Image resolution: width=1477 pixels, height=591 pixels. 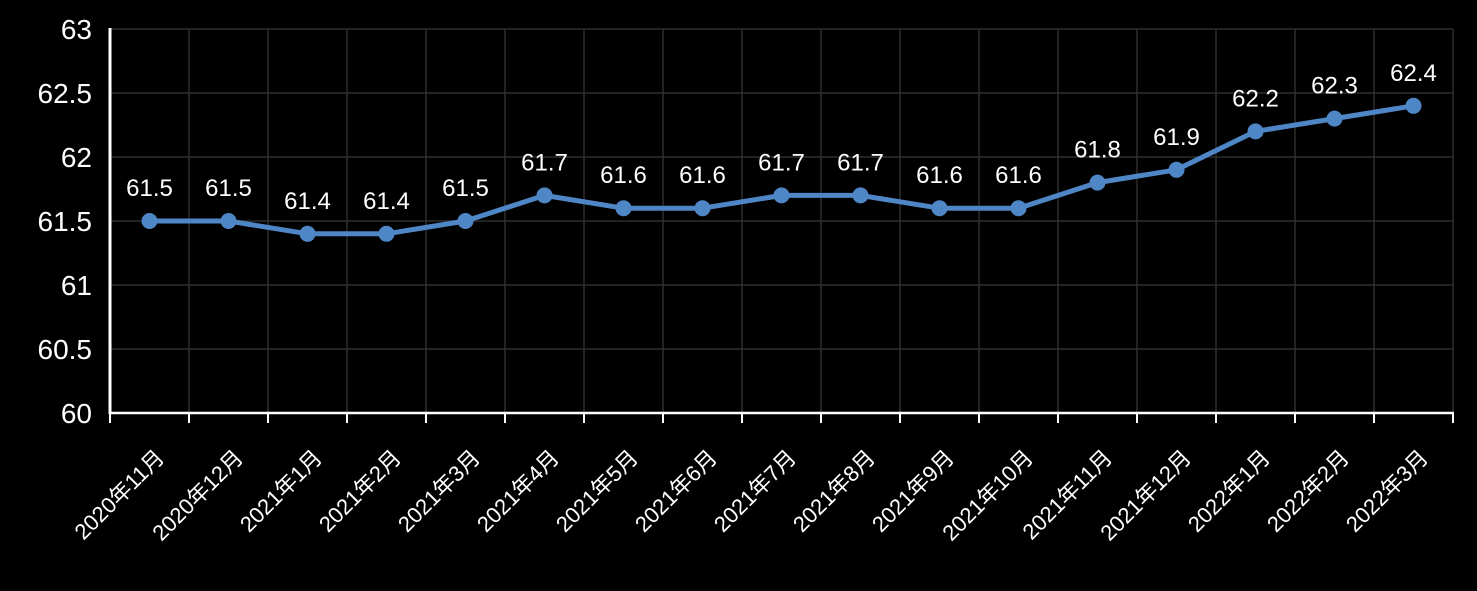 What do you see at coordinates (1334, 86) in the screenshot?
I see `data-label: 62.3` at bounding box center [1334, 86].